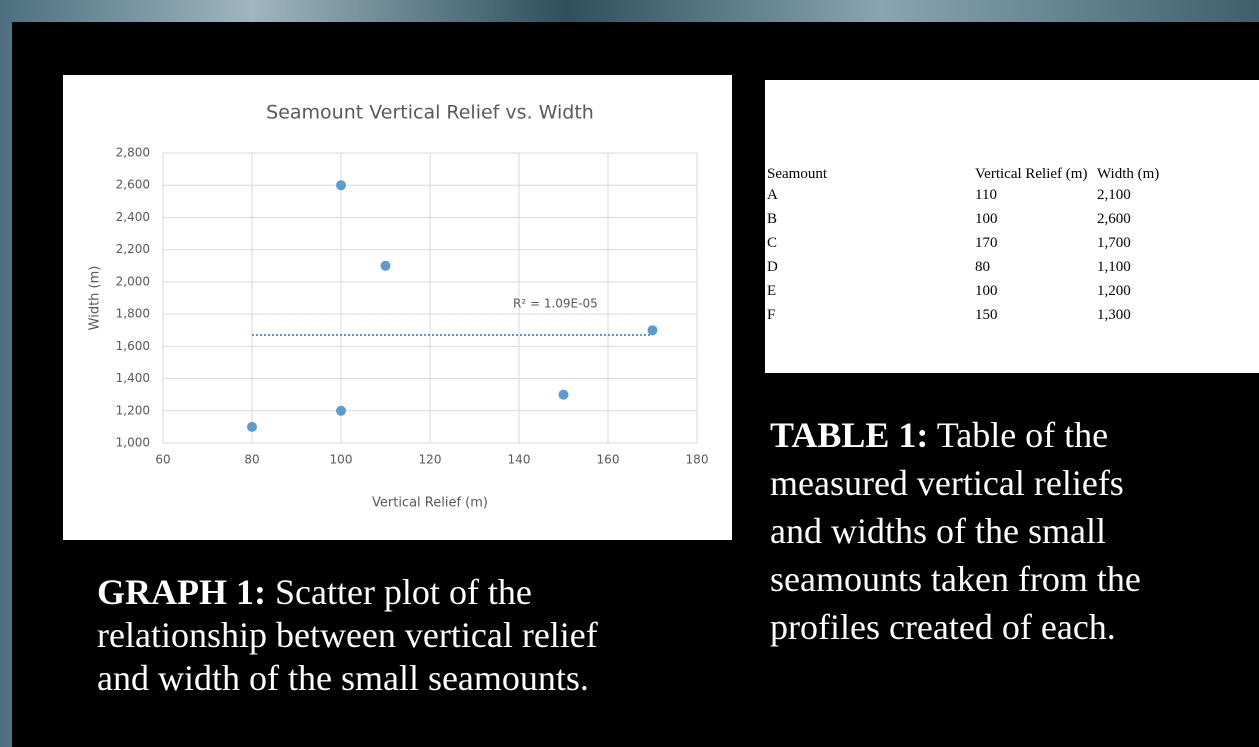 This screenshot has width=1259, height=747. What do you see at coordinates (1022, 435) in the screenshot?
I see `caption-text: Table of the` at bounding box center [1022, 435].